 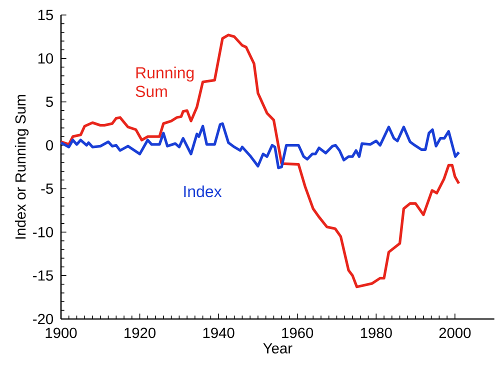 What do you see at coordinates (45, 15) in the screenshot?
I see `y-tick-label: 15` at bounding box center [45, 15].